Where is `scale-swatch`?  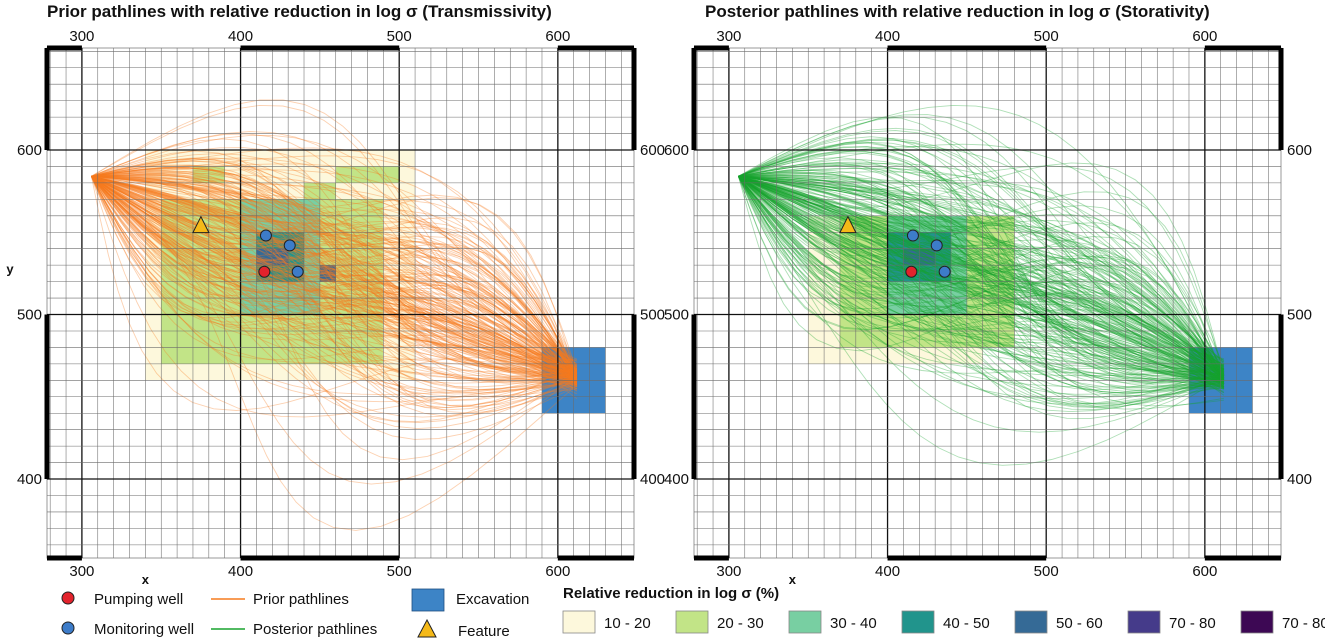 scale-swatch is located at coordinates (579, 622).